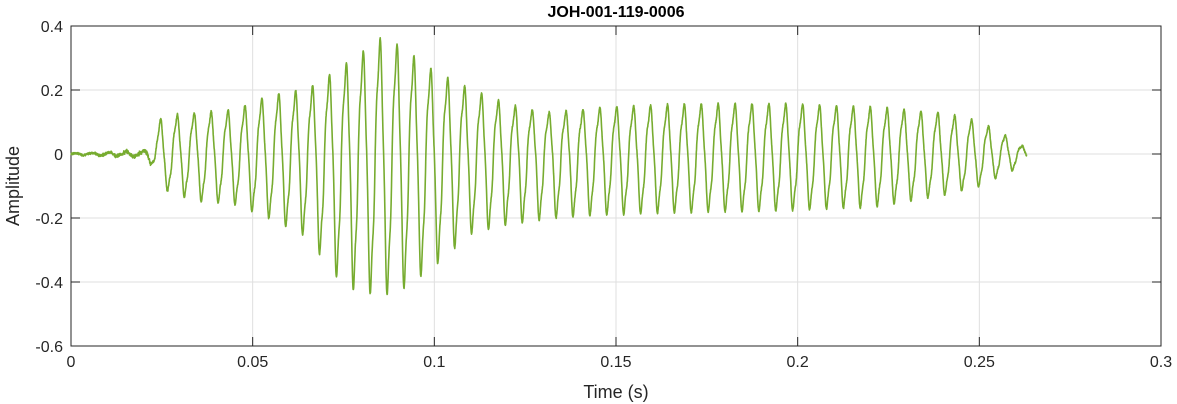 This screenshot has width=1177, height=404. I want to click on y-tick-label: 0.2, so click(52, 91).